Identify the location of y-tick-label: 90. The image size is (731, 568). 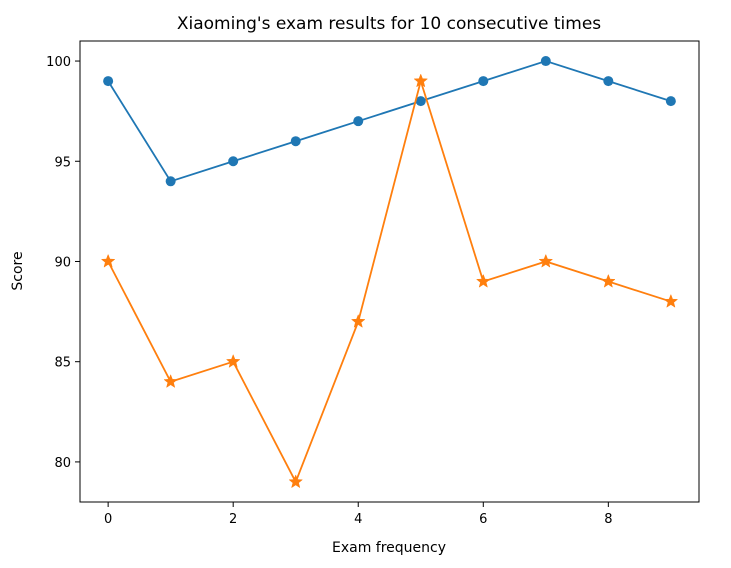
(62, 262).